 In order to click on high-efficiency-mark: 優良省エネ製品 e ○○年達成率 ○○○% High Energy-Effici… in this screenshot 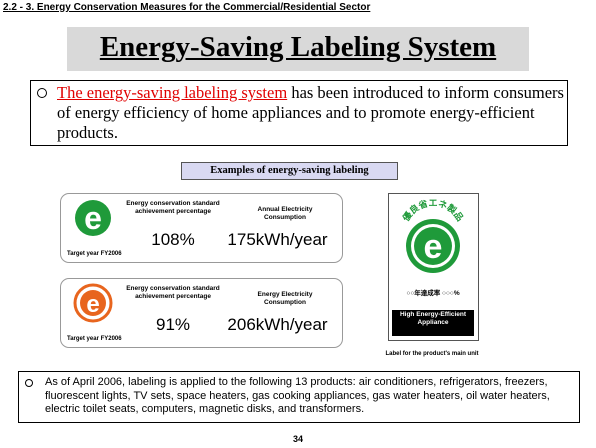, I will do `click(433, 267)`.